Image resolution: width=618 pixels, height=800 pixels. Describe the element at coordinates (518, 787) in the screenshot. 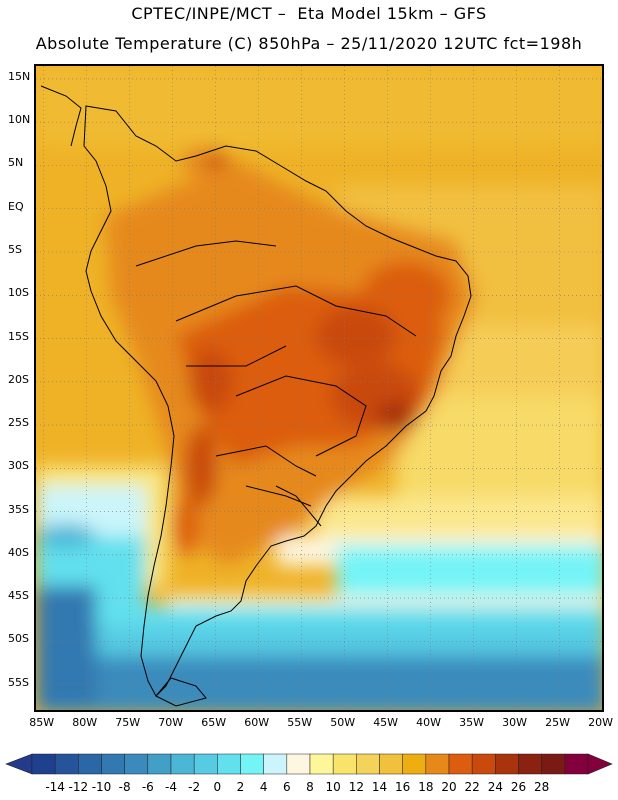

I see `colorbar-tick-label: 26` at that location.